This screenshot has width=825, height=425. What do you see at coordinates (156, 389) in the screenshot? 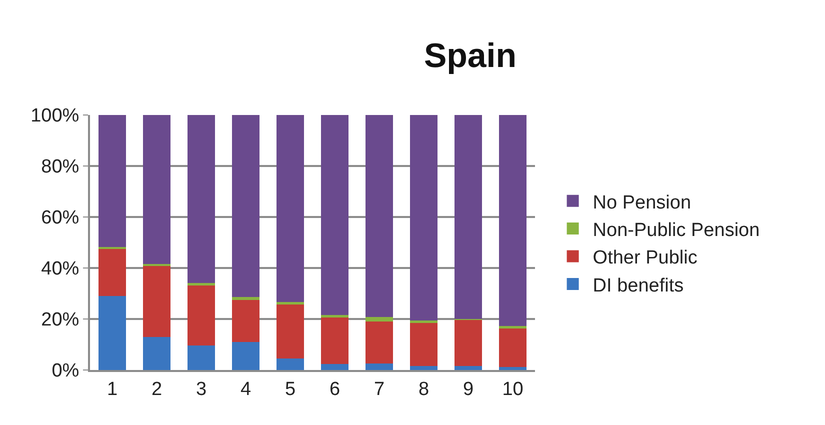
I see `x-tick-label: 2` at bounding box center [156, 389].